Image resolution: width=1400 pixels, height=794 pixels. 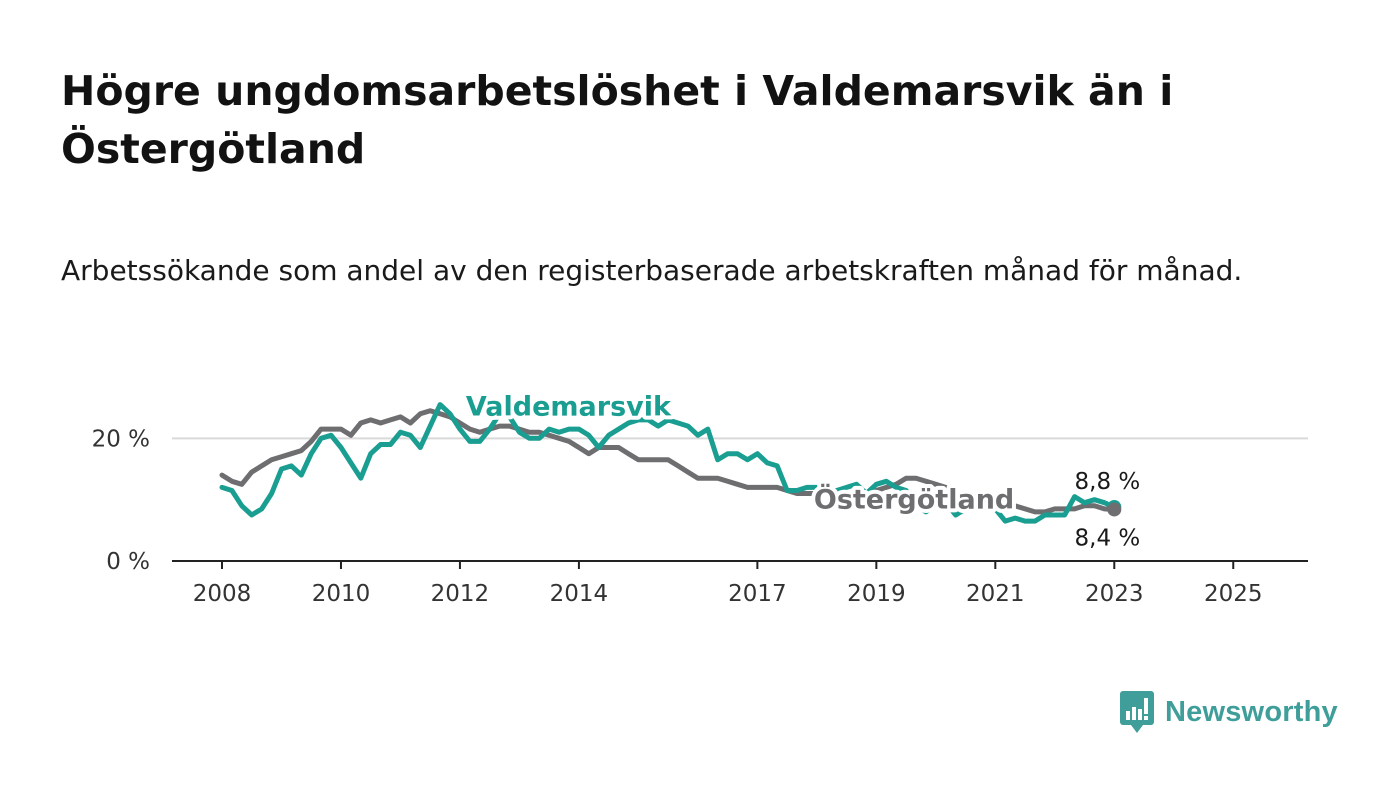 What do you see at coordinates (995, 594) in the screenshot?
I see `x-tick-label: 2021` at bounding box center [995, 594].